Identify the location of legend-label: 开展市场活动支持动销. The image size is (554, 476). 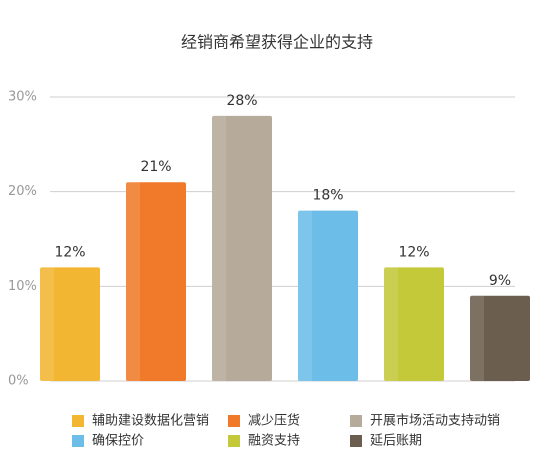
(435, 421).